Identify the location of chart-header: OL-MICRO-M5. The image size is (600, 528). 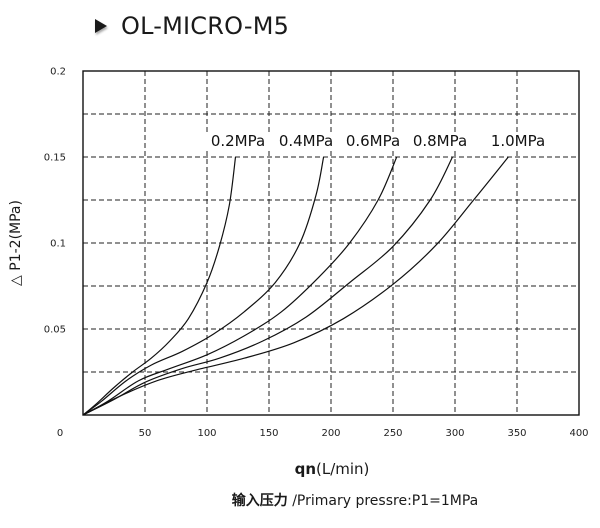
(192, 26).